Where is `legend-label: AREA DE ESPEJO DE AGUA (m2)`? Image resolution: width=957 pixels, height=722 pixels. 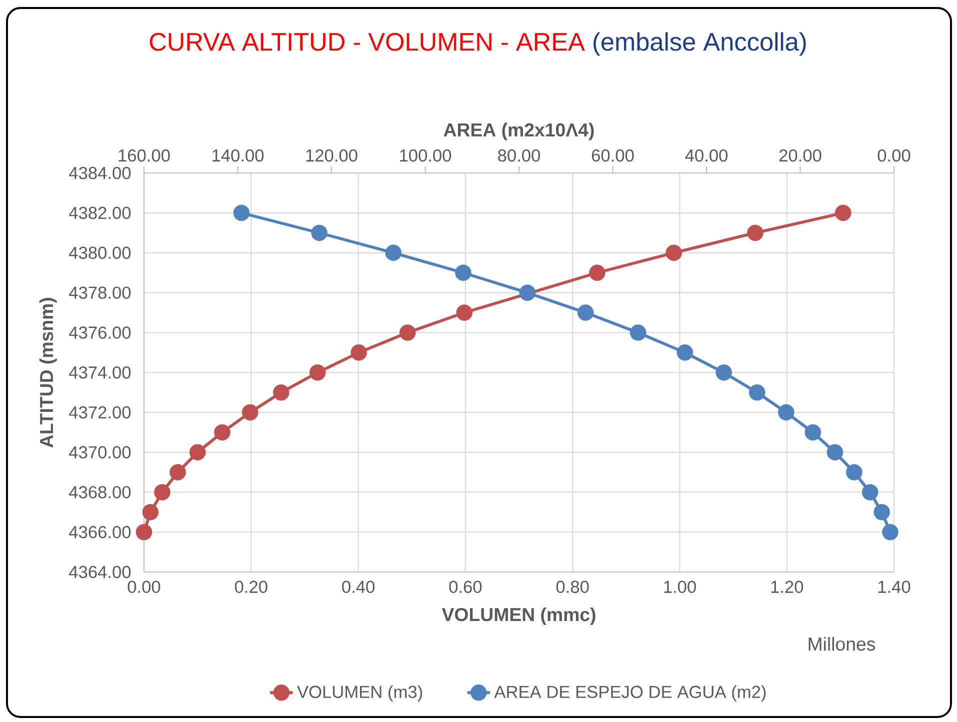
legend-label: AREA DE ESPEJO DE AGUA (m2) is located at coordinates (630, 693).